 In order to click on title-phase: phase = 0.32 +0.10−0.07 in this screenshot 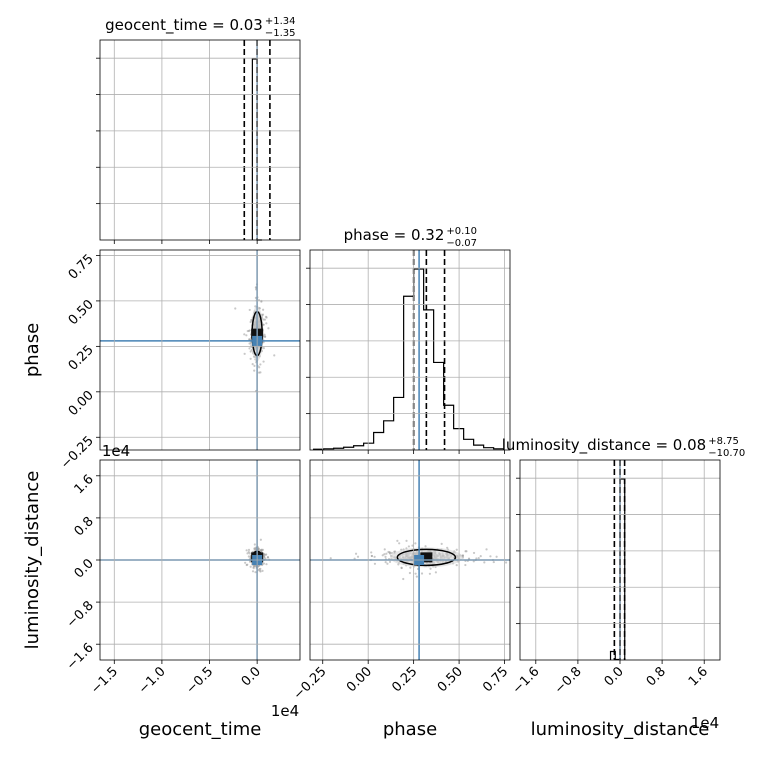, I will do `click(410, 237)`.